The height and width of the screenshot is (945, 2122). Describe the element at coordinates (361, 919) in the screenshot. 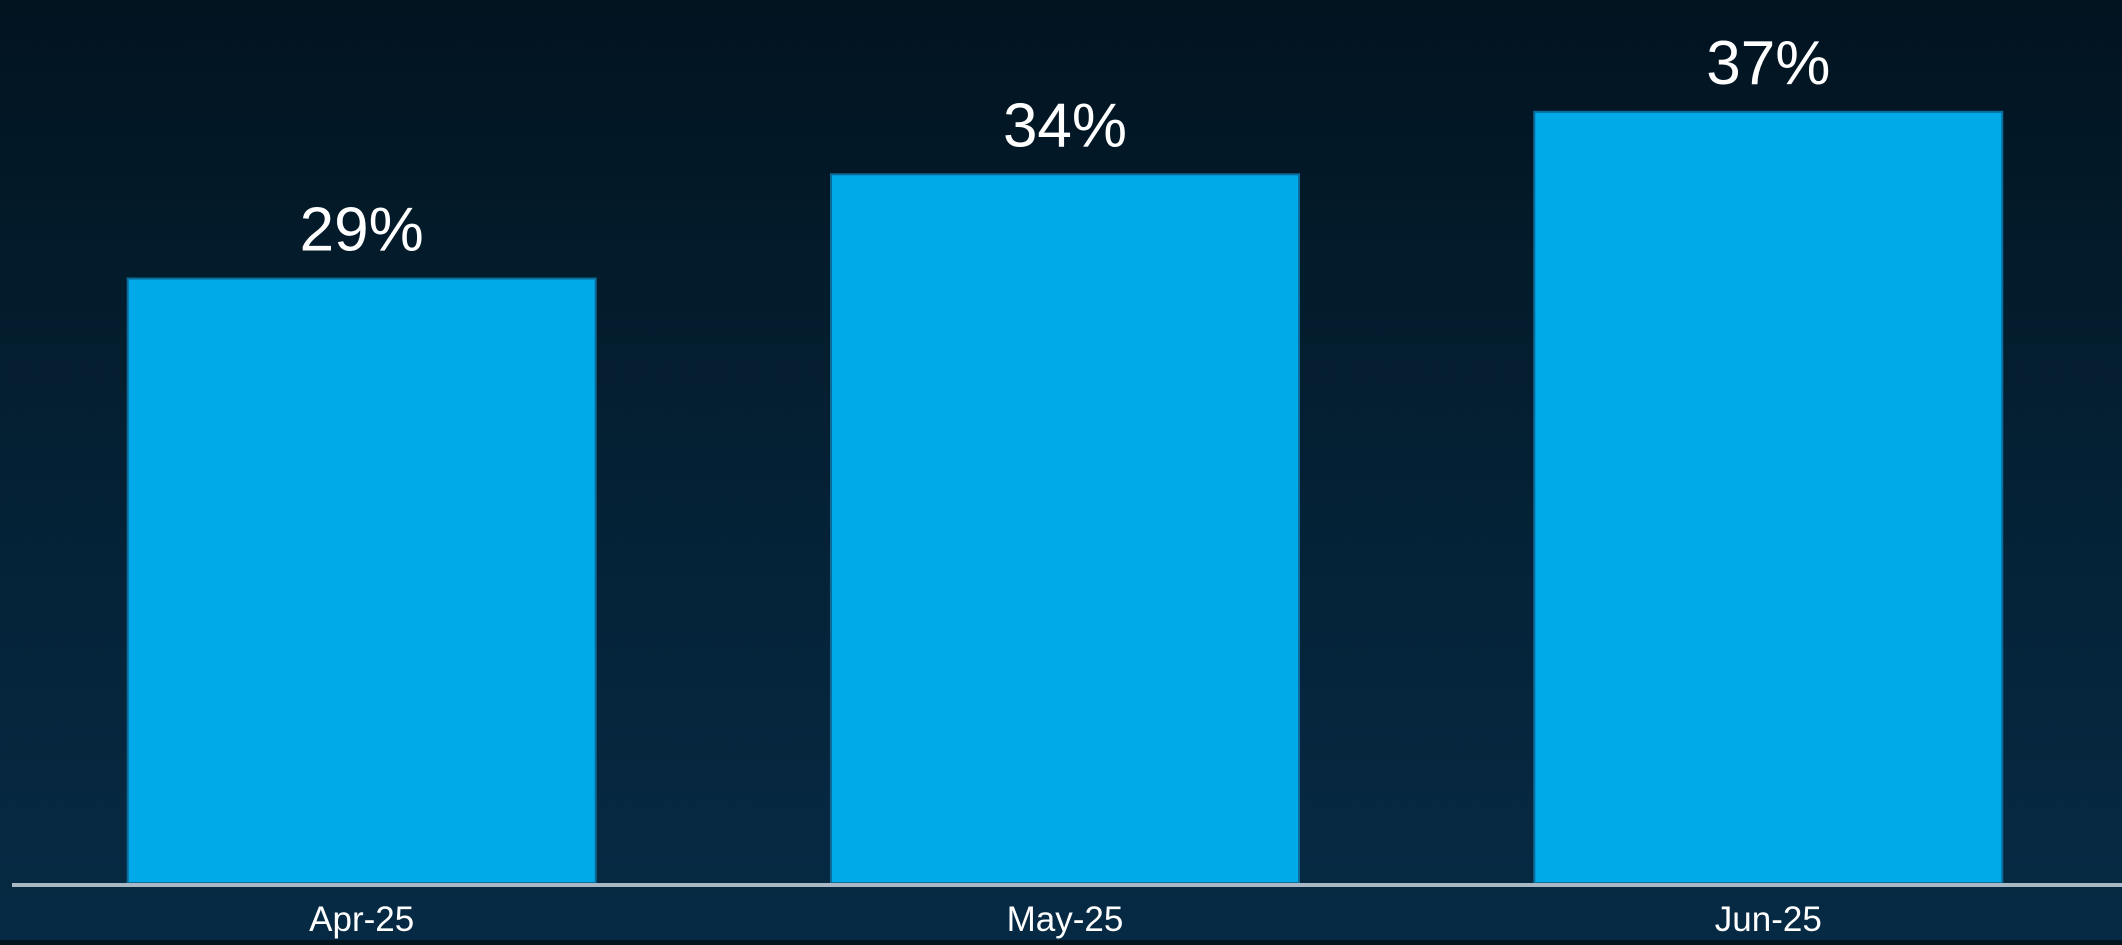

I see `x-tick-label-apr-25: Apr-25` at that location.